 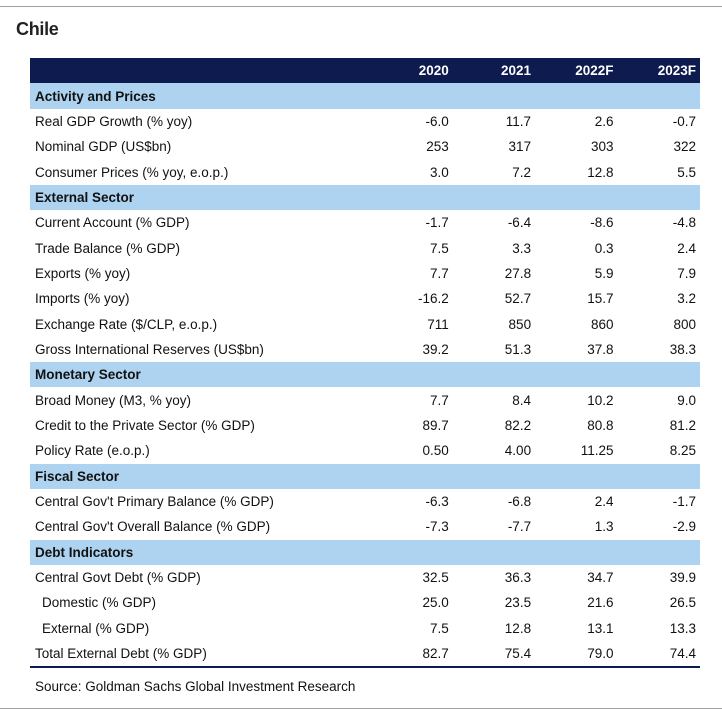 I want to click on cell-value: 4.00, so click(x=518, y=451).